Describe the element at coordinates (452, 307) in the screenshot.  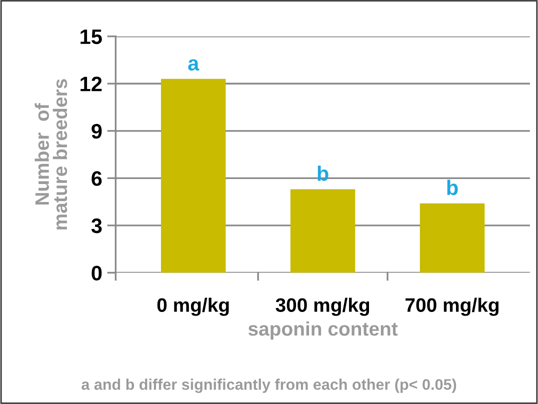
I see `x-tick-label: 700 mg/kg` at that location.